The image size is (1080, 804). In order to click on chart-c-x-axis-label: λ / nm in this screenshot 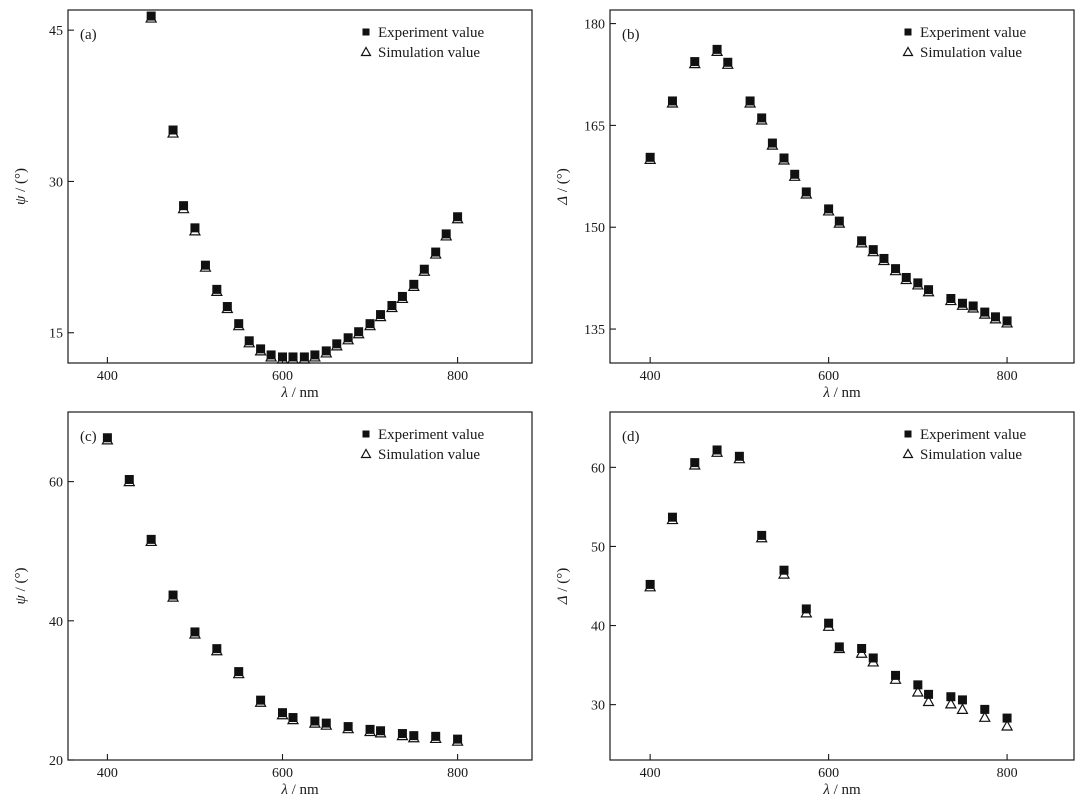, I will do `click(299, 790)`.